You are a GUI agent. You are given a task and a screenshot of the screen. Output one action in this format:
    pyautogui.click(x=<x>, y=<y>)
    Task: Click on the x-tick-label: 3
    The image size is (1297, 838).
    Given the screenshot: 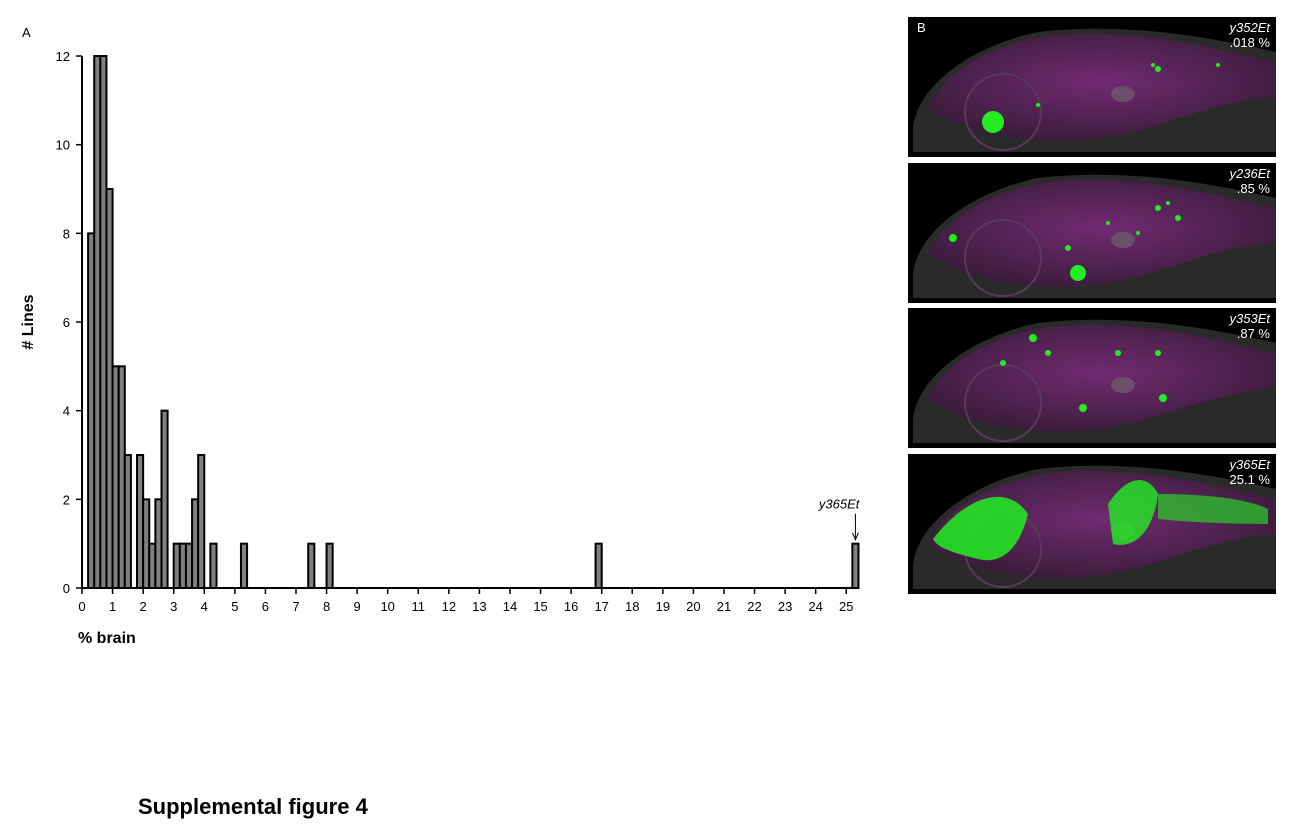 What is the action you would take?
    pyautogui.click(x=173, y=606)
    